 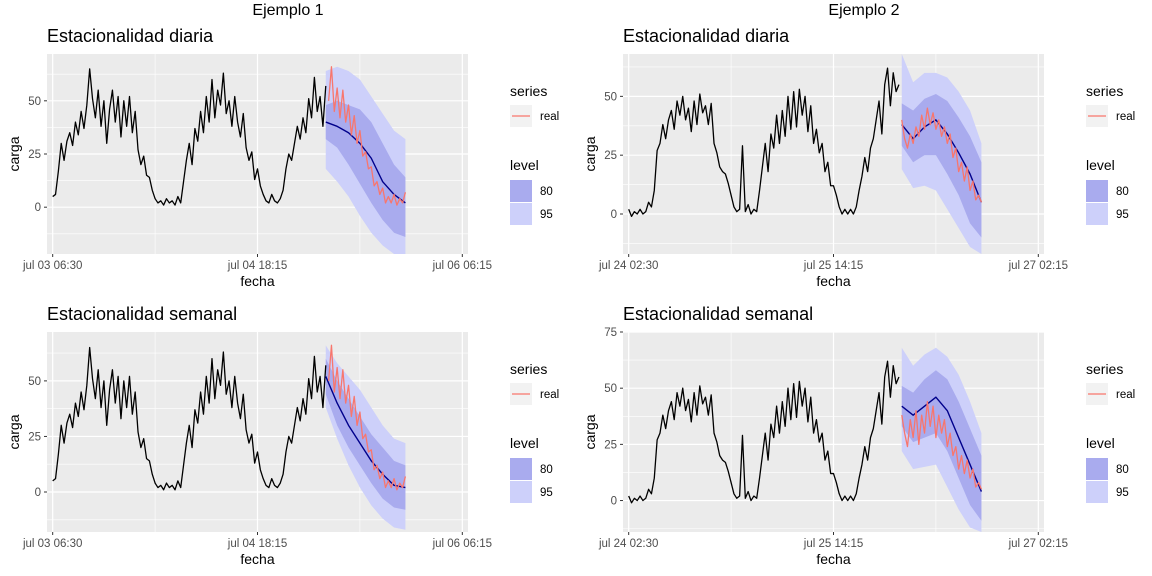 I want to click on forecast-line, so click(x=365, y=162).